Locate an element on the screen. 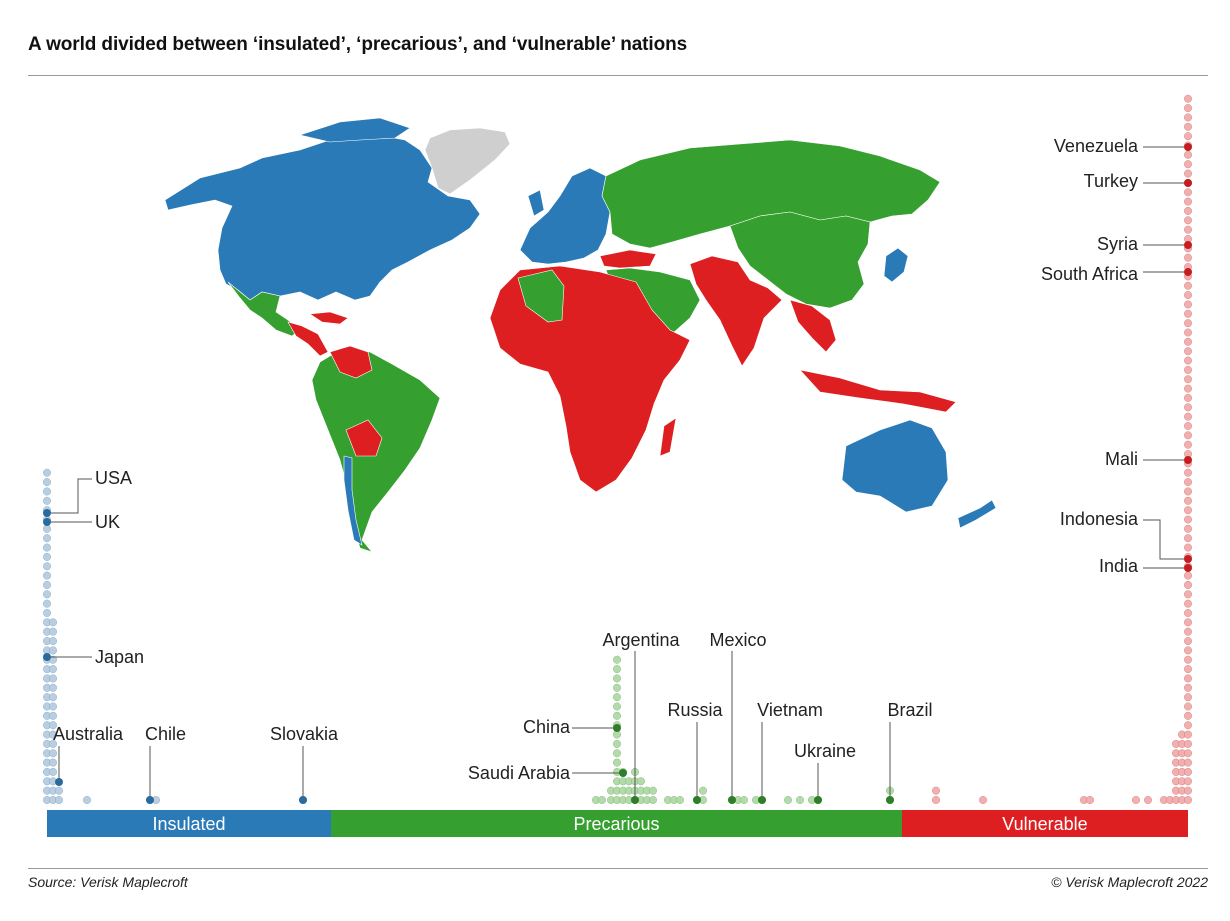 The image size is (1230, 921). map-region-australia is located at coordinates (895, 466).